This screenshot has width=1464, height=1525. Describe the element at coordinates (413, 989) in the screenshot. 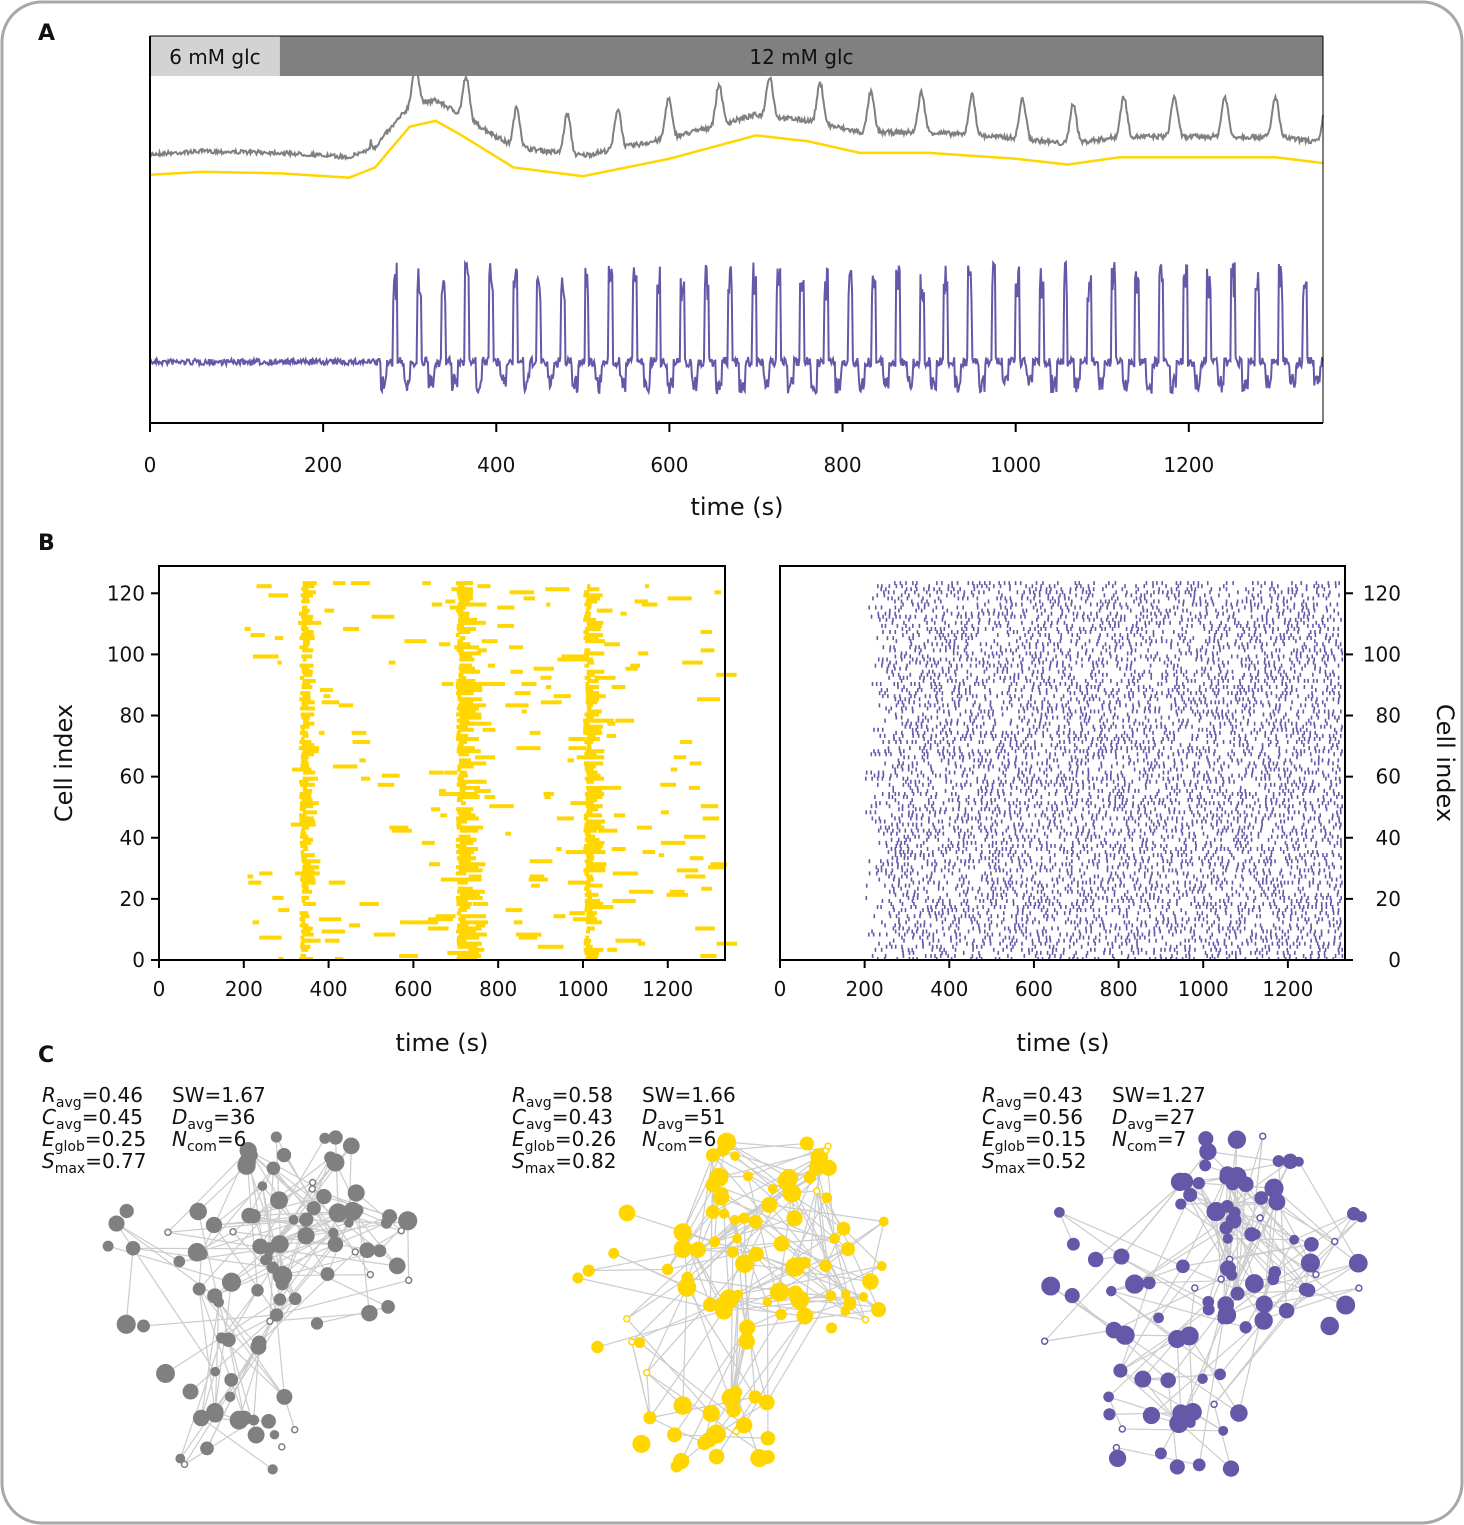

I see `x-tick-label: 600` at that location.